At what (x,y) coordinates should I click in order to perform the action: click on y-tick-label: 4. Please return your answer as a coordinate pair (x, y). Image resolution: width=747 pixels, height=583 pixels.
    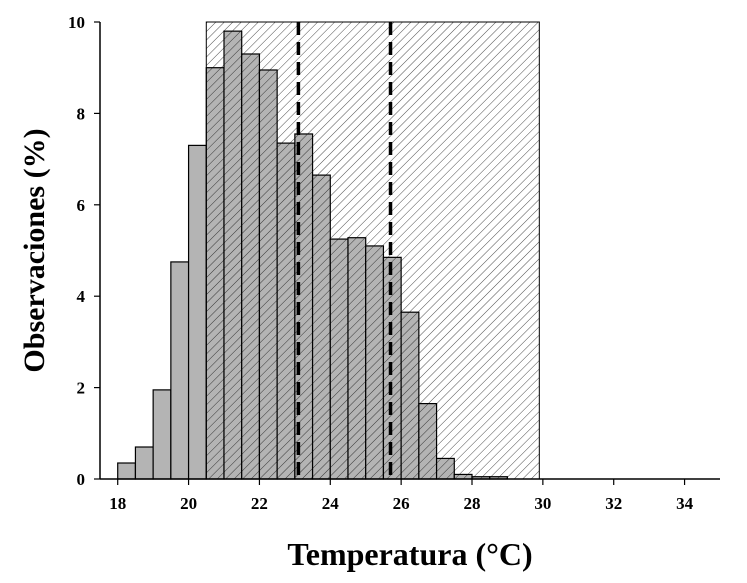
    Looking at the image, I should click on (81, 296).